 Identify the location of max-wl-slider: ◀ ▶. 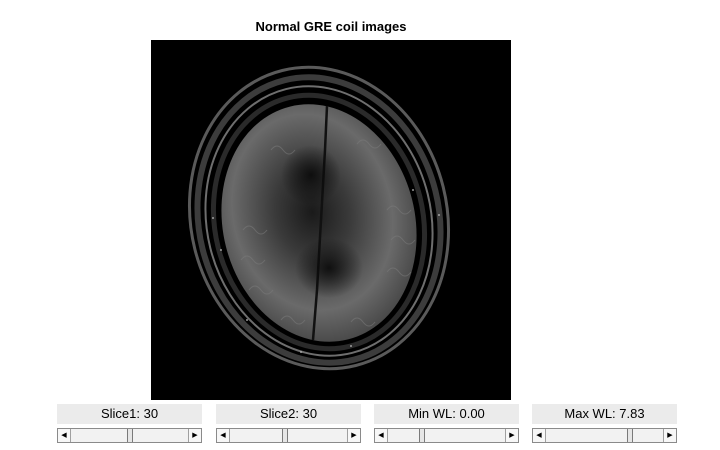
(604, 435).